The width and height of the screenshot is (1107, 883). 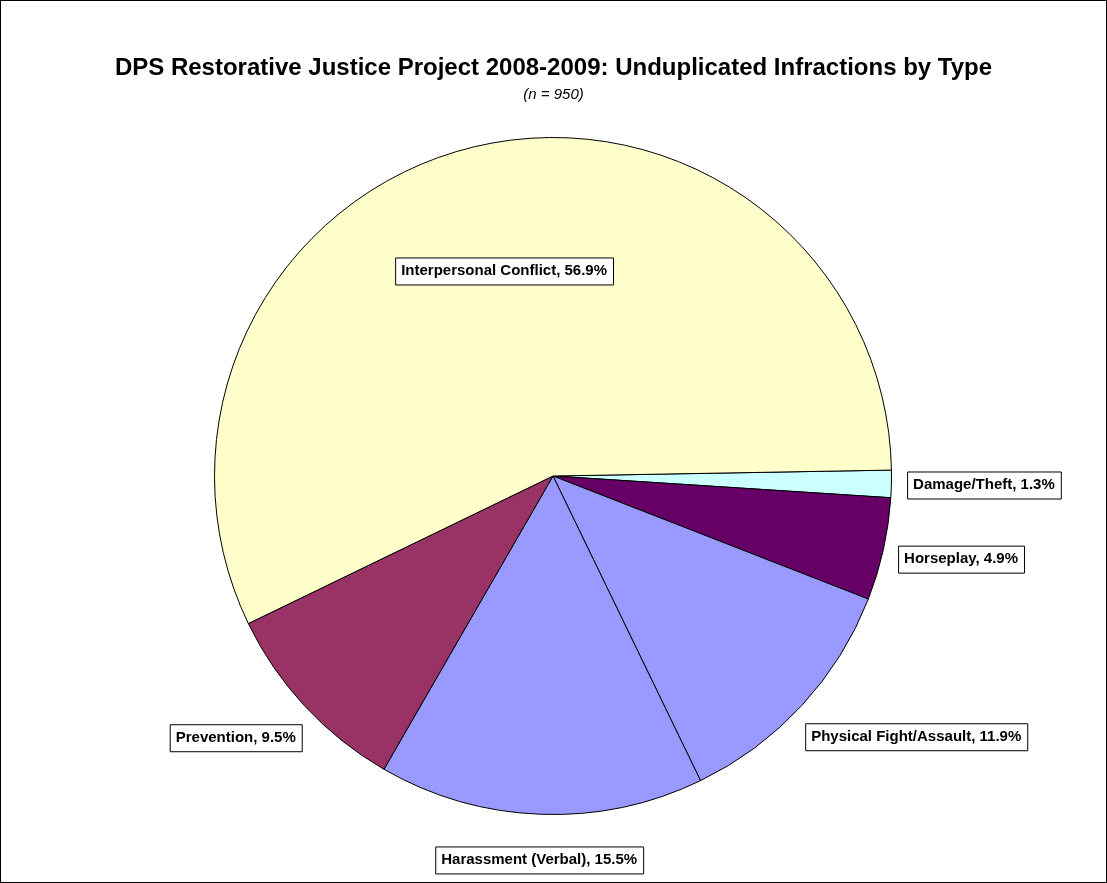 What do you see at coordinates (961, 558) in the screenshot?
I see `slice-label: Horseplay, 4.9%` at bounding box center [961, 558].